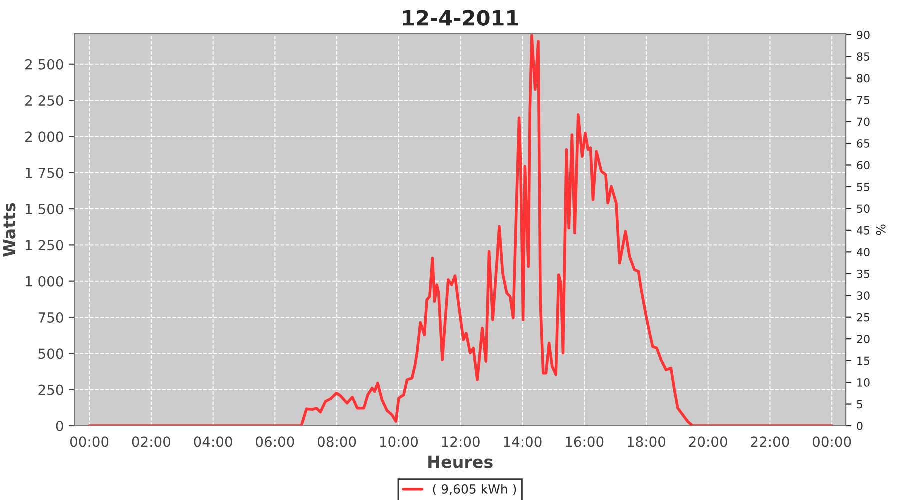  Describe the element at coordinates (863, 56) in the screenshot. I see `y2-tick-label: 85` at that location.